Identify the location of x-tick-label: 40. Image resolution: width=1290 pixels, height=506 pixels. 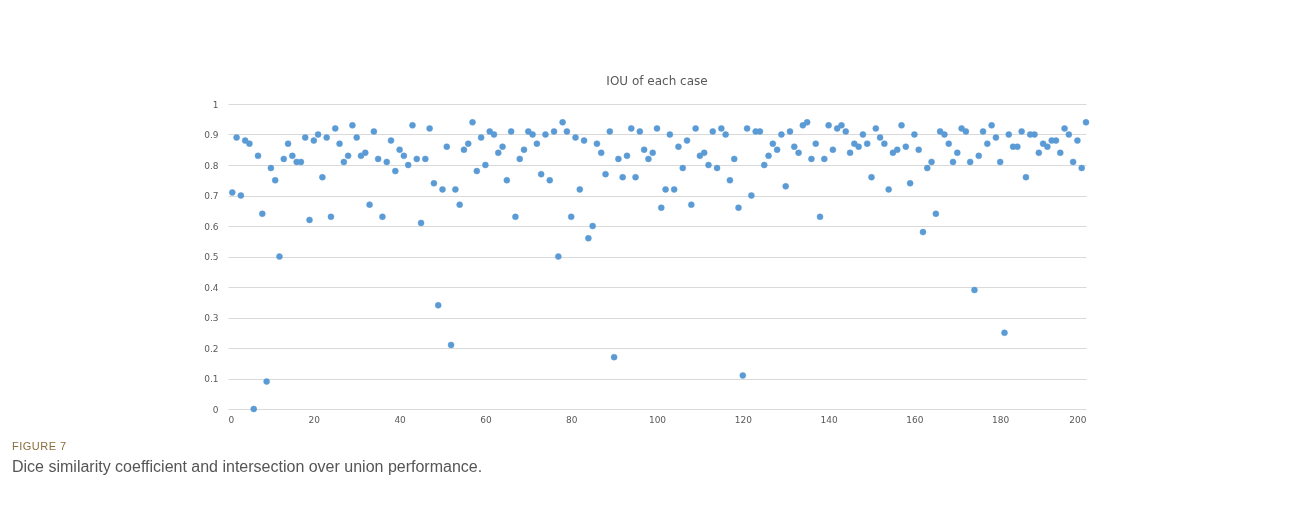
(400, 419).